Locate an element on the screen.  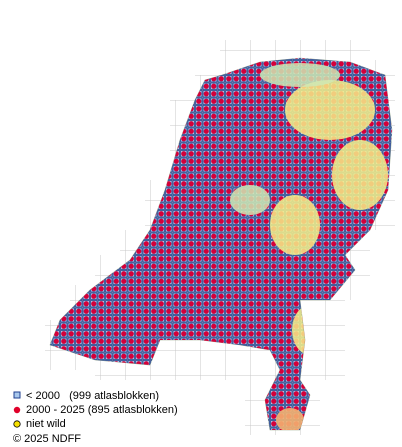
legend-label: niet wild is located at coordinates (46, 424).